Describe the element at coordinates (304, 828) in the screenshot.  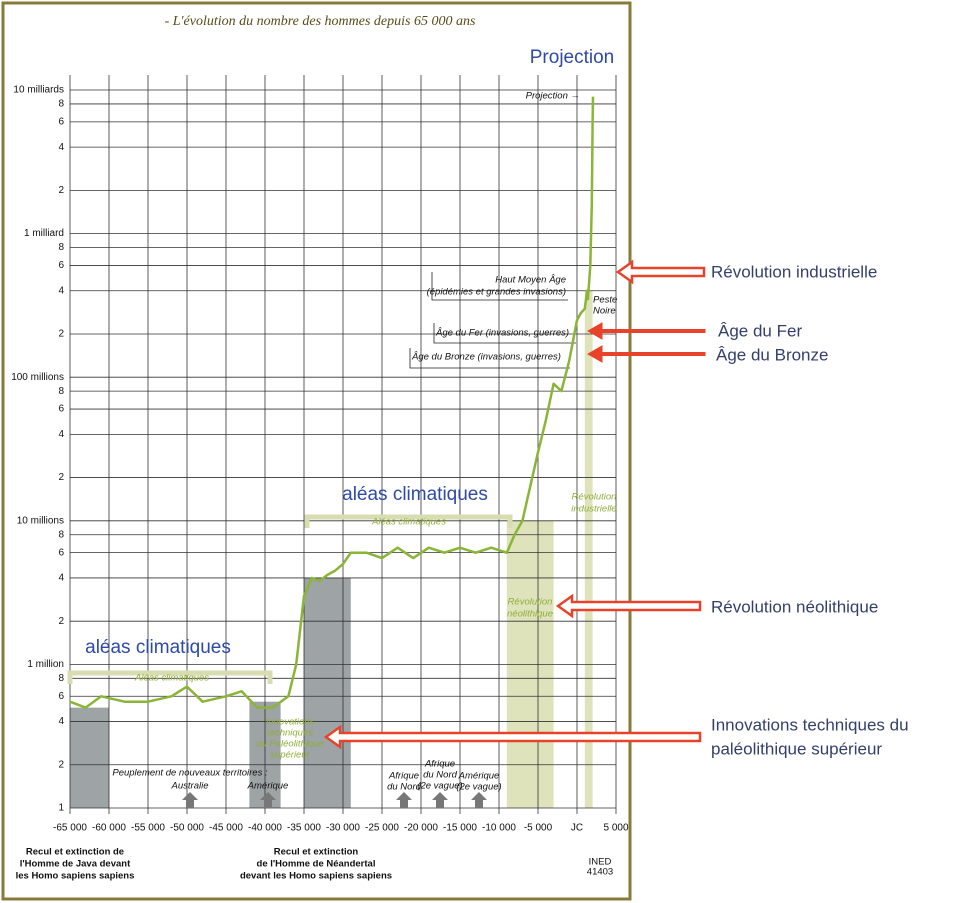
I see `x-tick-label: -35 000` at that location.